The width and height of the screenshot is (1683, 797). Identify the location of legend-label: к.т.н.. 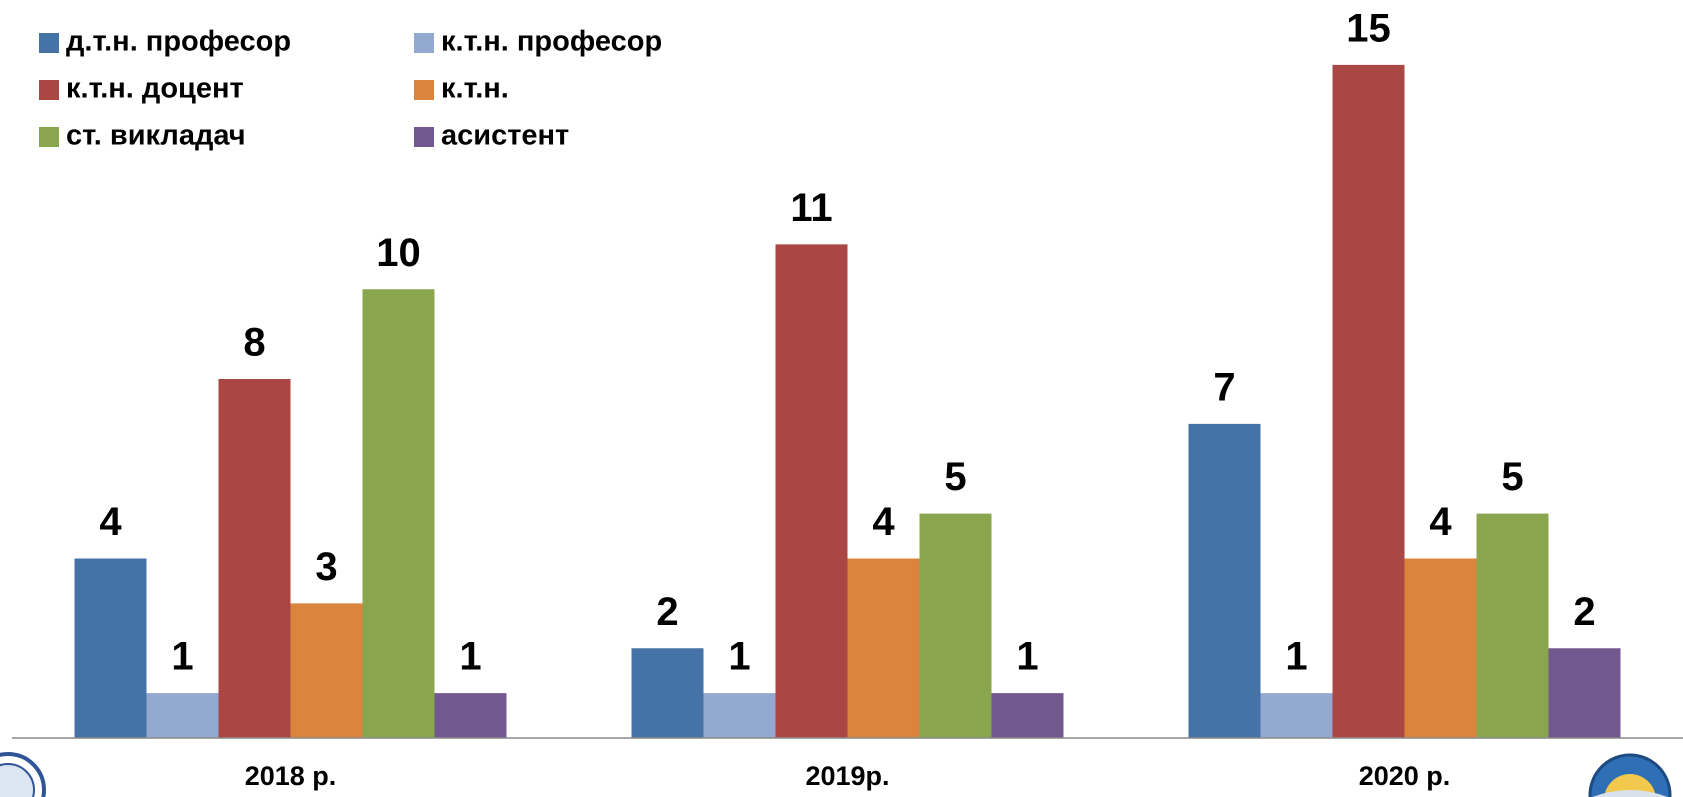
(475, 89).